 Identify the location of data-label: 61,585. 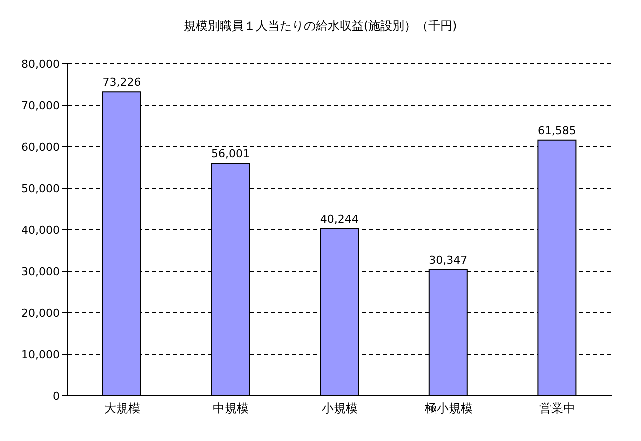
(557, 131).